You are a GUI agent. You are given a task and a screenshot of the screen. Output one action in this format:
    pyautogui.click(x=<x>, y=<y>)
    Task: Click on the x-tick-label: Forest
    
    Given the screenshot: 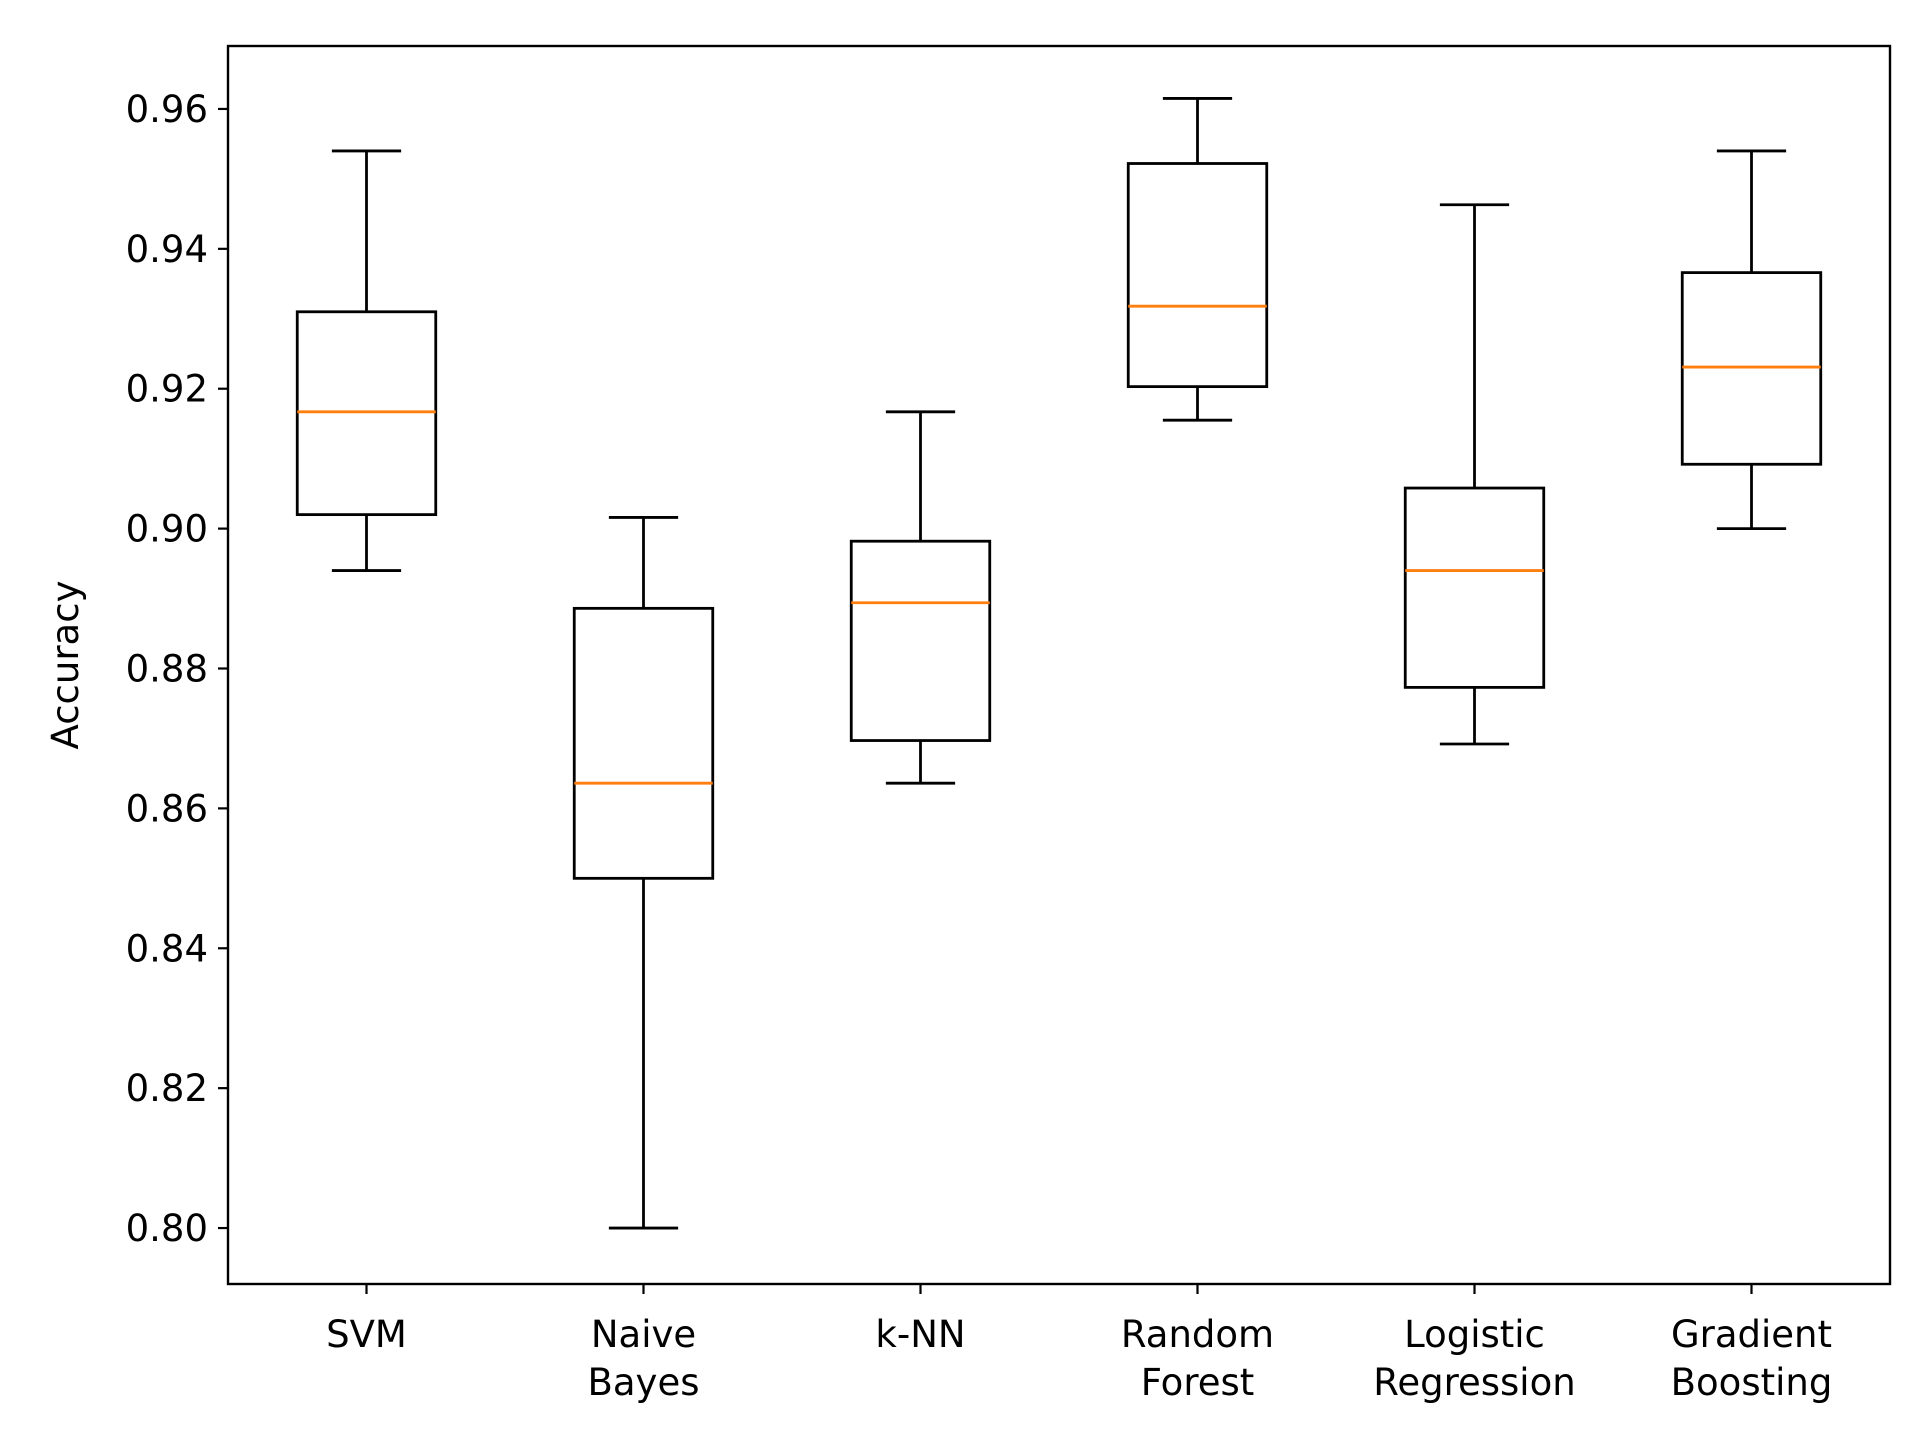 What is the action you would take?
    pyautogui.click(x=1198, y=1382)
    